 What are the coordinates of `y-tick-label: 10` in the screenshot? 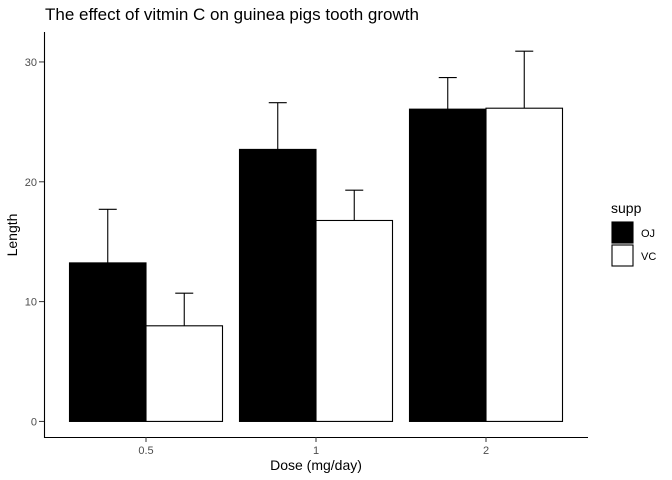 It's located at (31, 303).